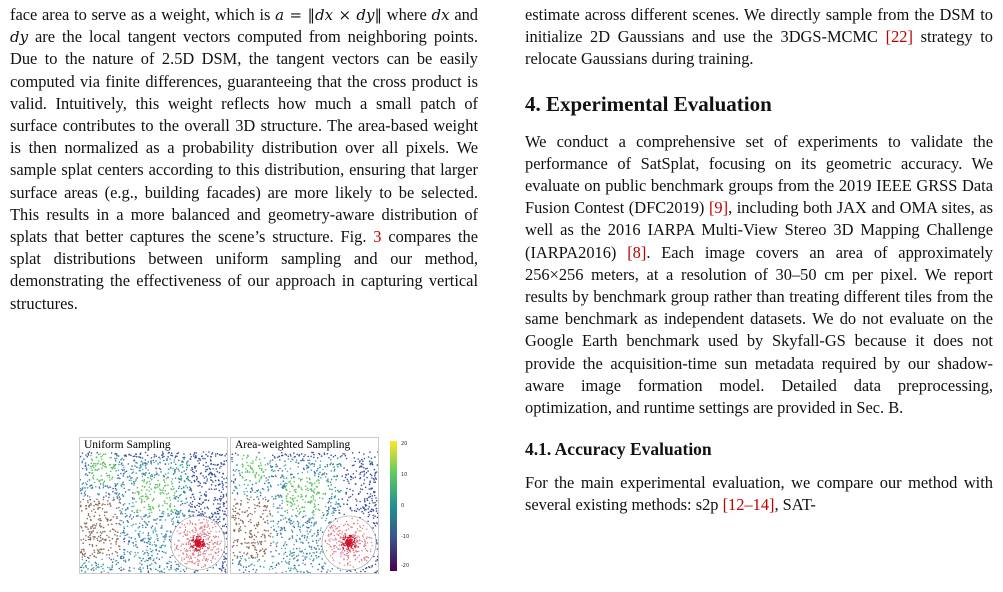  Describe the element at coordinates (748, 505) in the screenshot. I see `citation-link: [12–14]` at that location.